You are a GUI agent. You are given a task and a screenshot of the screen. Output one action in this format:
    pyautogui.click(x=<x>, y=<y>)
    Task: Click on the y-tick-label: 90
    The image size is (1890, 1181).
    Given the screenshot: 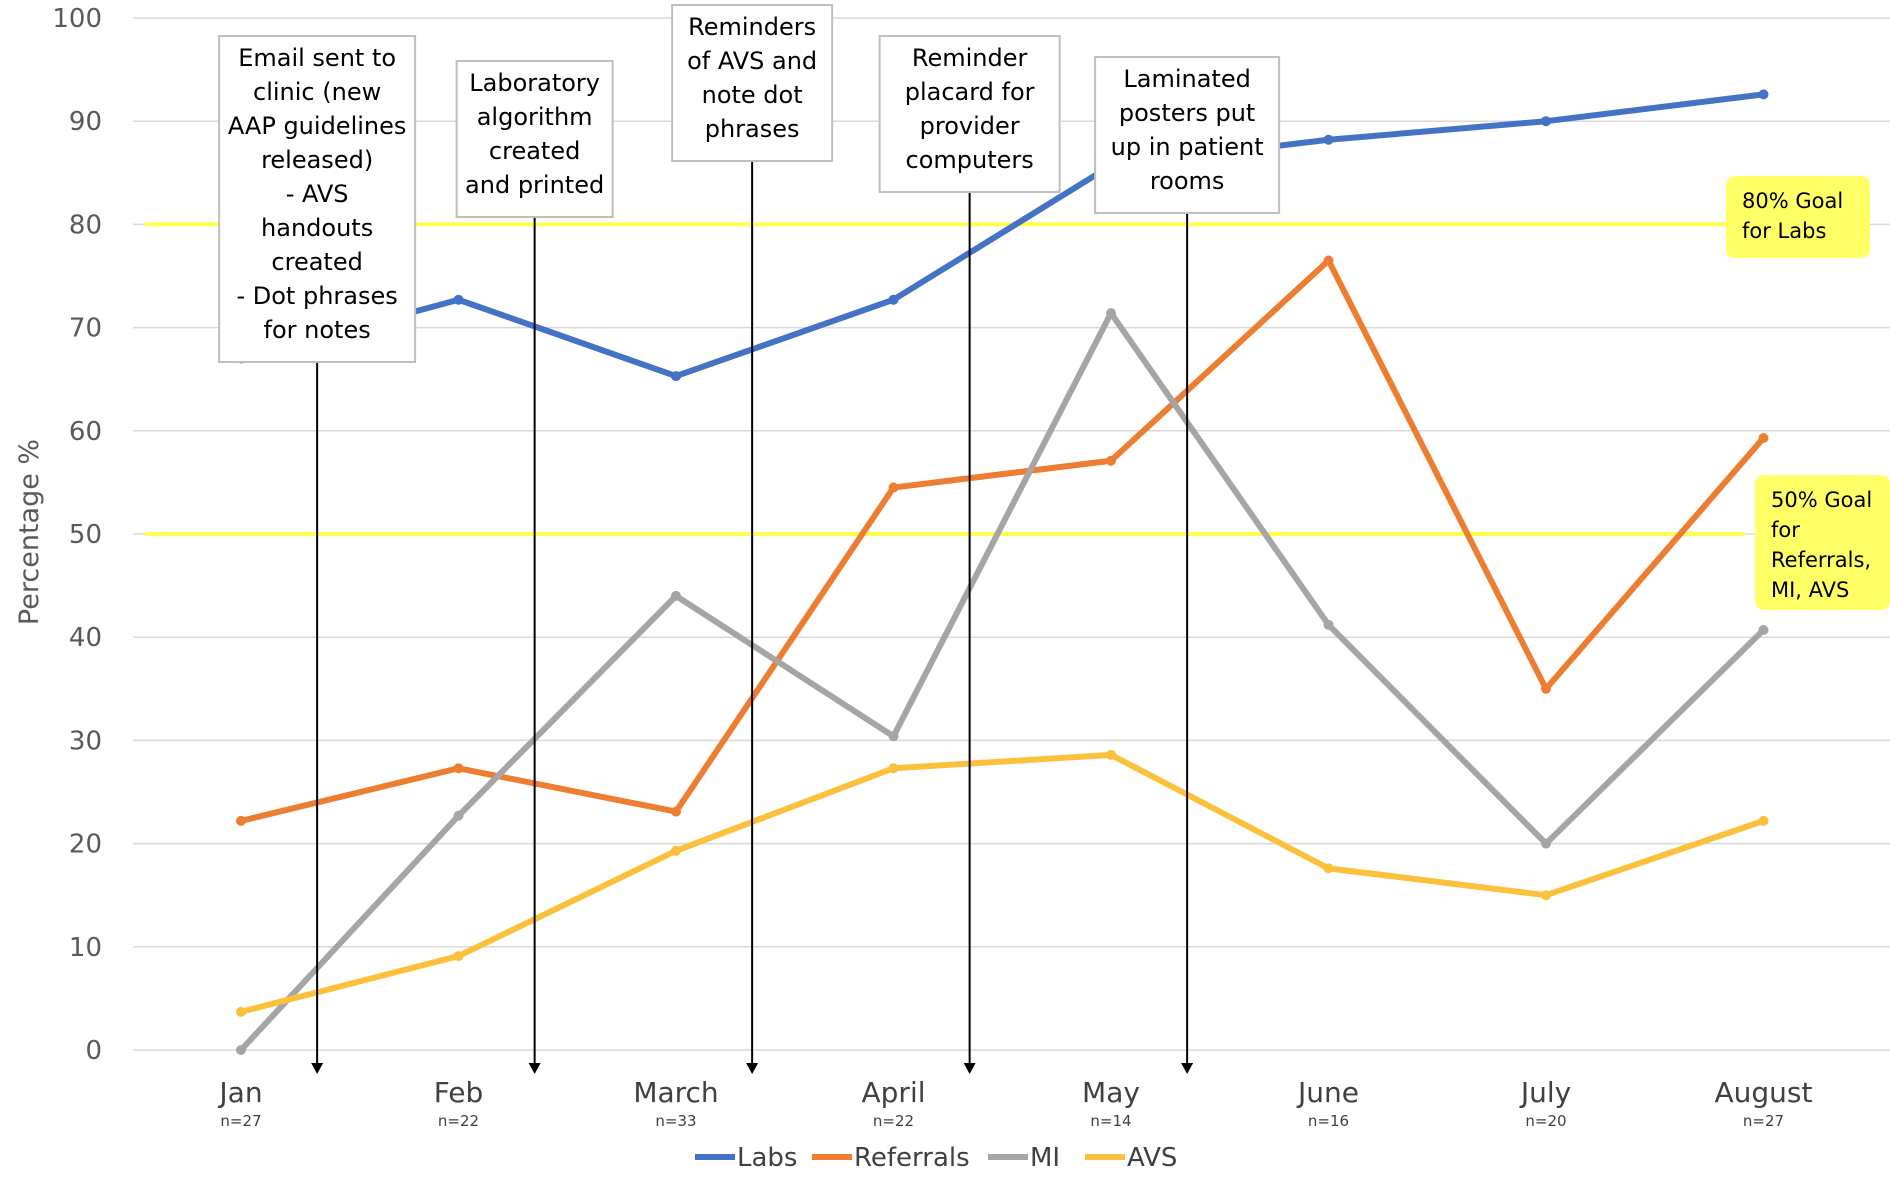 What is the action you would take?
    pyautogui.click(x=85, y=122)
    